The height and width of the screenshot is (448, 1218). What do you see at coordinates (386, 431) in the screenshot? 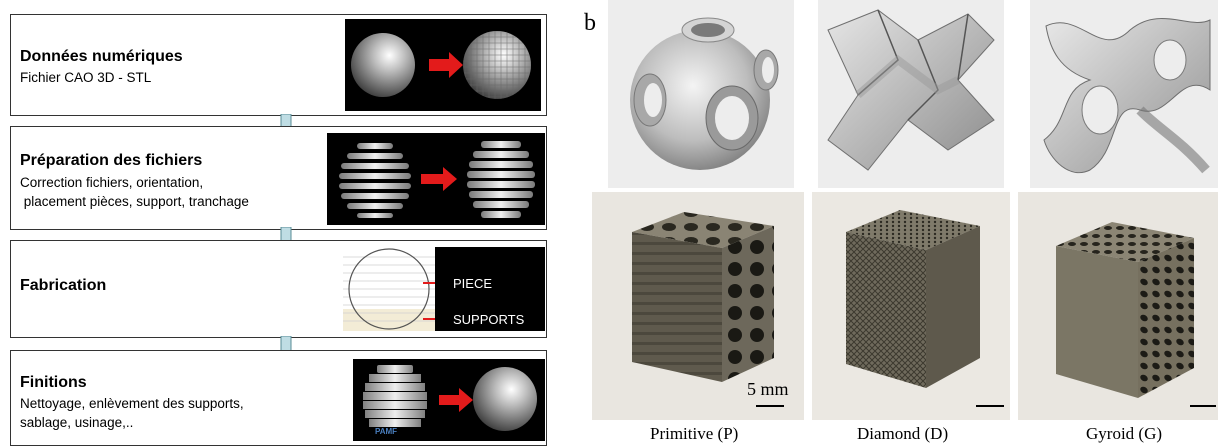
I see `pamf-logo-text: PAMF` at bounding box center [386, 431].